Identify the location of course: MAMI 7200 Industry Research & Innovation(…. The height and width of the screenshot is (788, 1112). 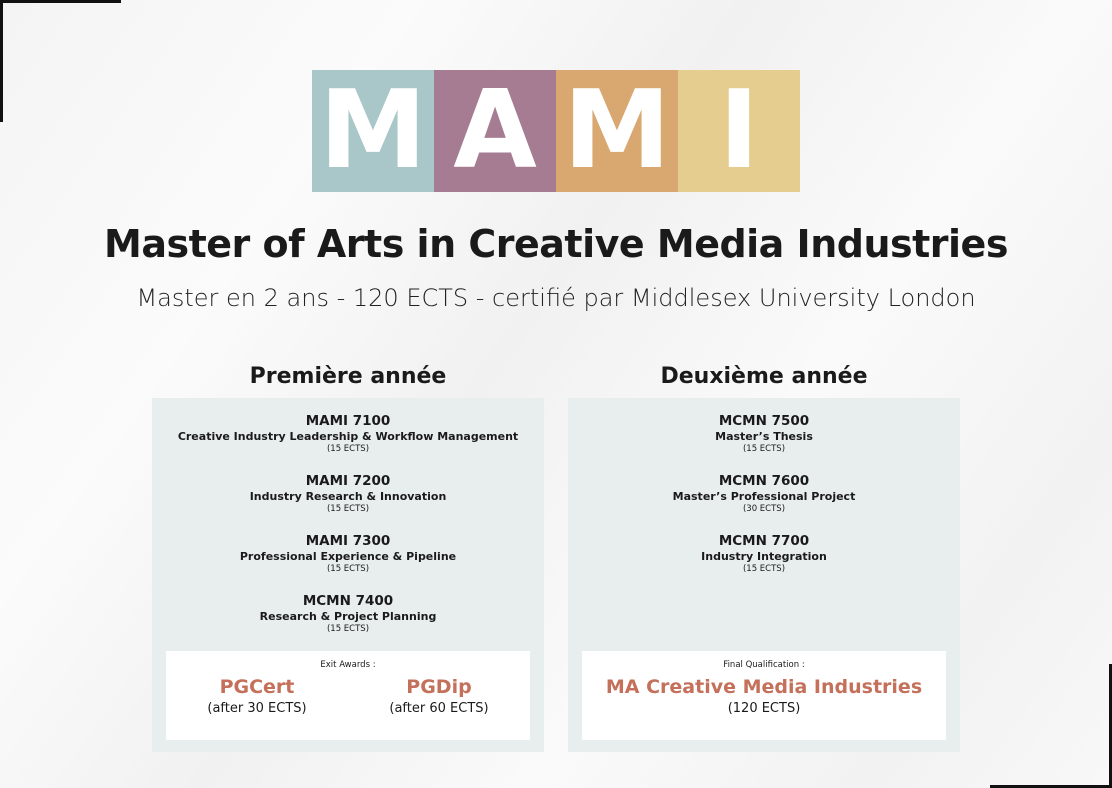
(348, 503).